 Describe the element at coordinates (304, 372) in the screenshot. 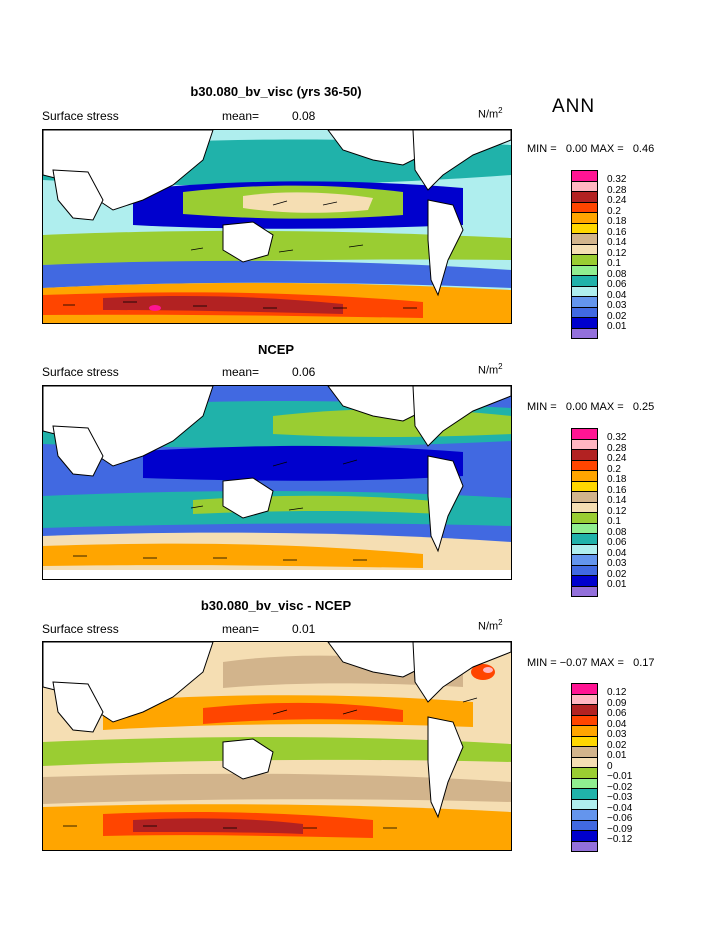

I see `mean-value: 0.06` at that location.